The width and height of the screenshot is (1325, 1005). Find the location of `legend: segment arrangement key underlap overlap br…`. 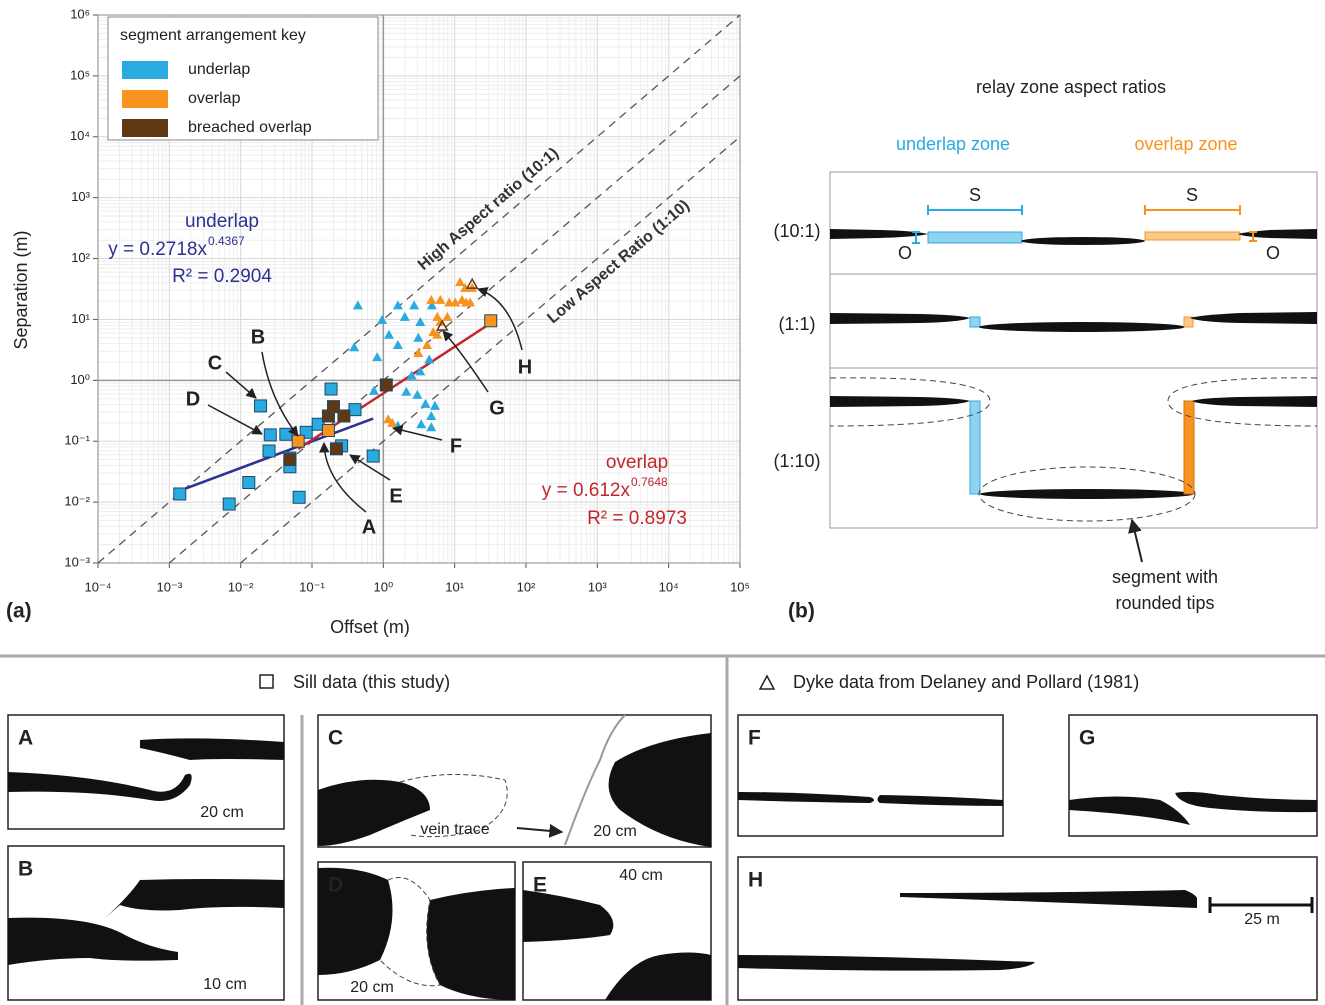

legend: segment arrangement key underlap overlap br… is located at coordinates (243, 78).